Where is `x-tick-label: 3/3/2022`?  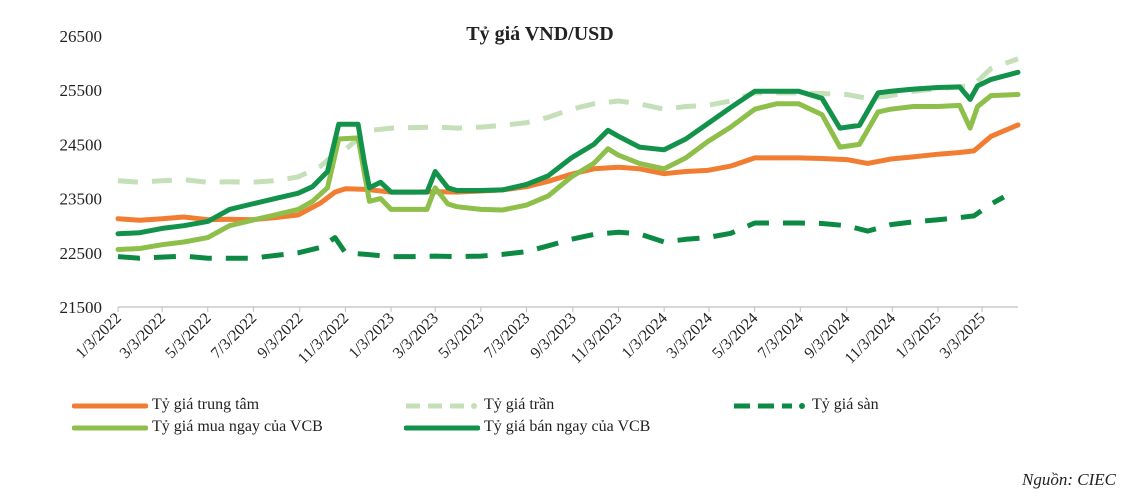 x-tick-label: 3/3/2022 is located at coordinates (143, 336).